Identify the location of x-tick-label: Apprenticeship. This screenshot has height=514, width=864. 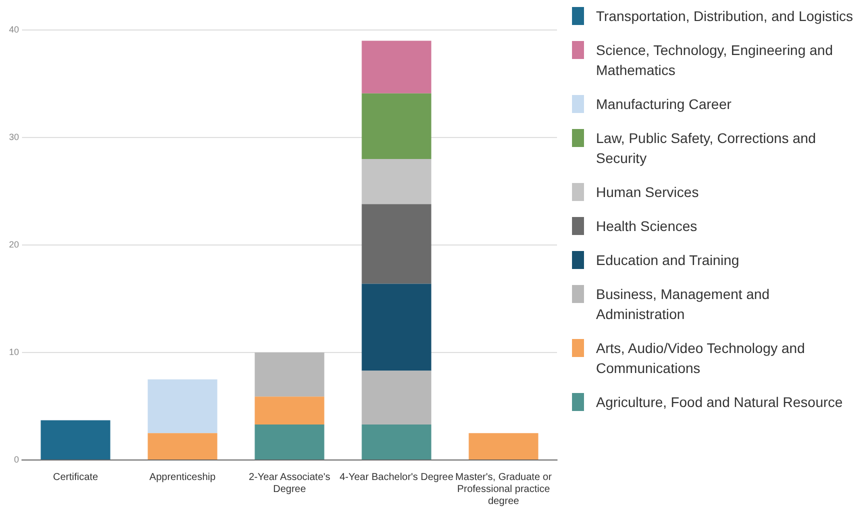
(182, 477).